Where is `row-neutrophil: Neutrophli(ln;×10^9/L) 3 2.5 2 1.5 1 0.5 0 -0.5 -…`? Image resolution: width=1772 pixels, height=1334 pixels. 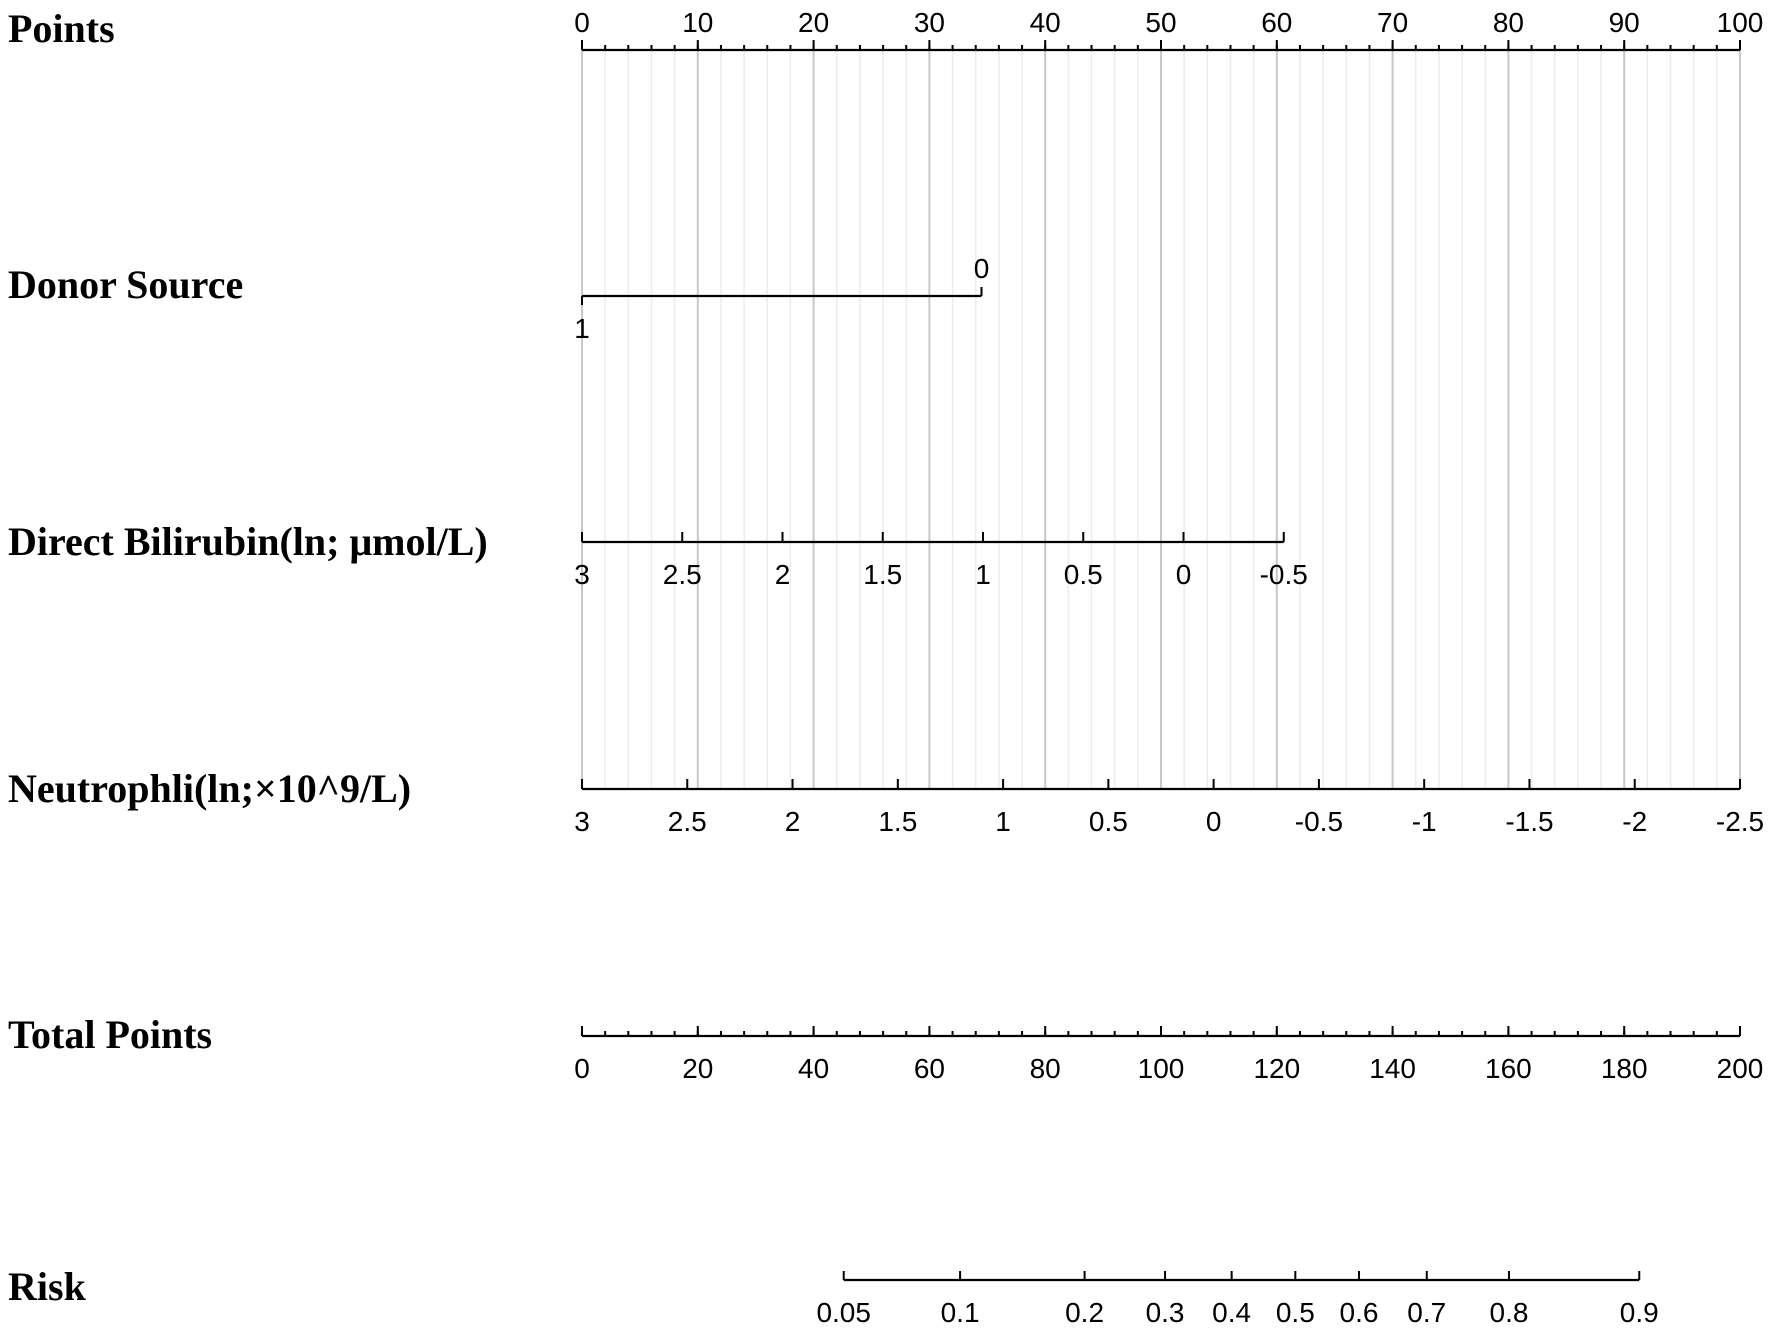
row-neutrophil: Neutrophli(ln;×10^9/L) 3 2.5 2 1.5 1 0.5 0 -0.5 -… is located at coordinates (886, 801).